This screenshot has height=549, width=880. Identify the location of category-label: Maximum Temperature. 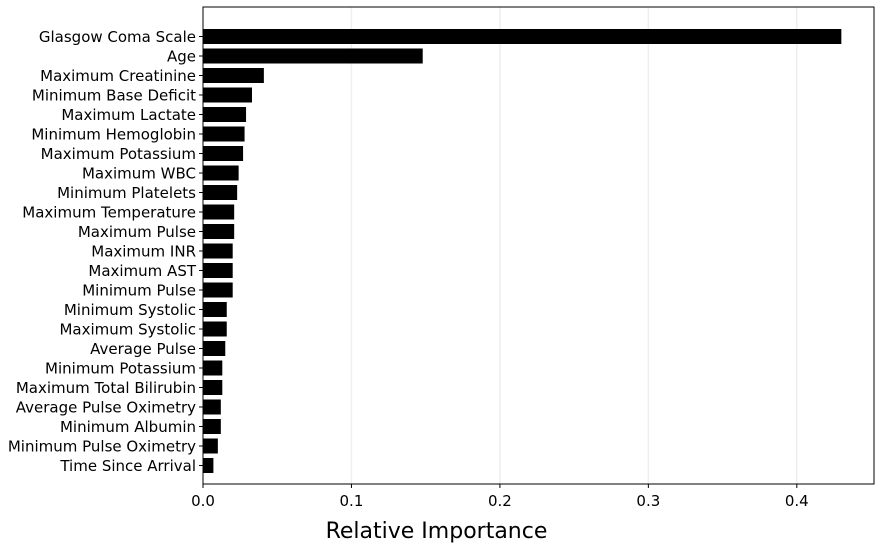
(109, 213).